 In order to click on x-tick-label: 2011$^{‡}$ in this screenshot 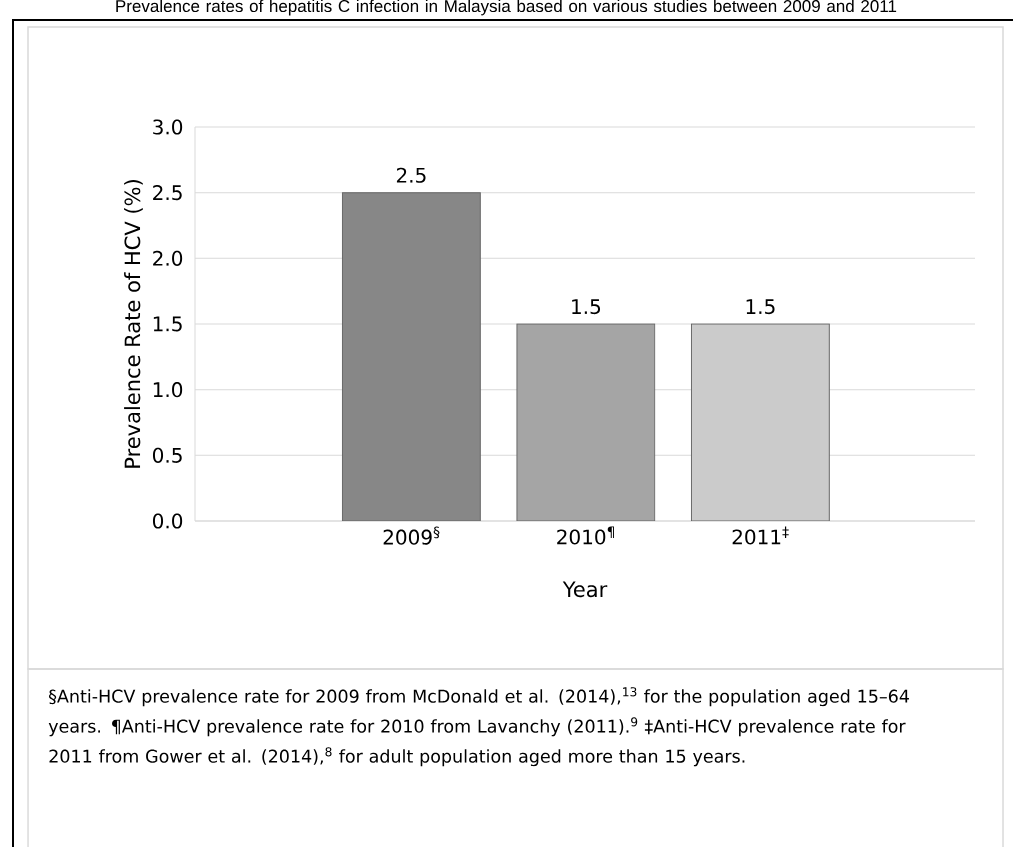, I will do `click(760, 535)`.